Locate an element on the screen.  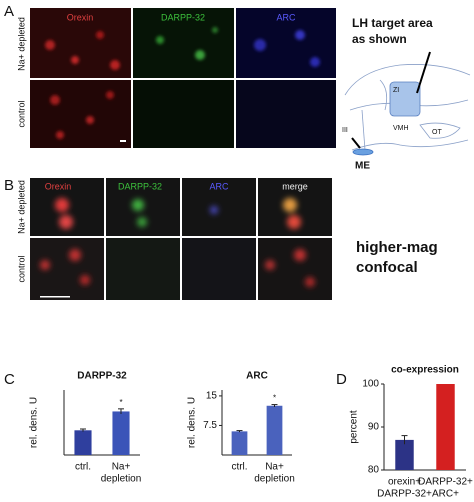
side-text: confocal is located at coordinates (387, 267).